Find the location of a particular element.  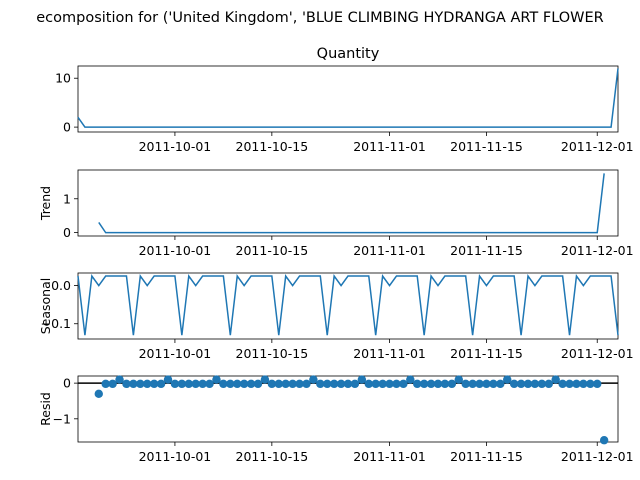

observed-xtick-label: 2011-10-15 is located at coordinates (272, 146).